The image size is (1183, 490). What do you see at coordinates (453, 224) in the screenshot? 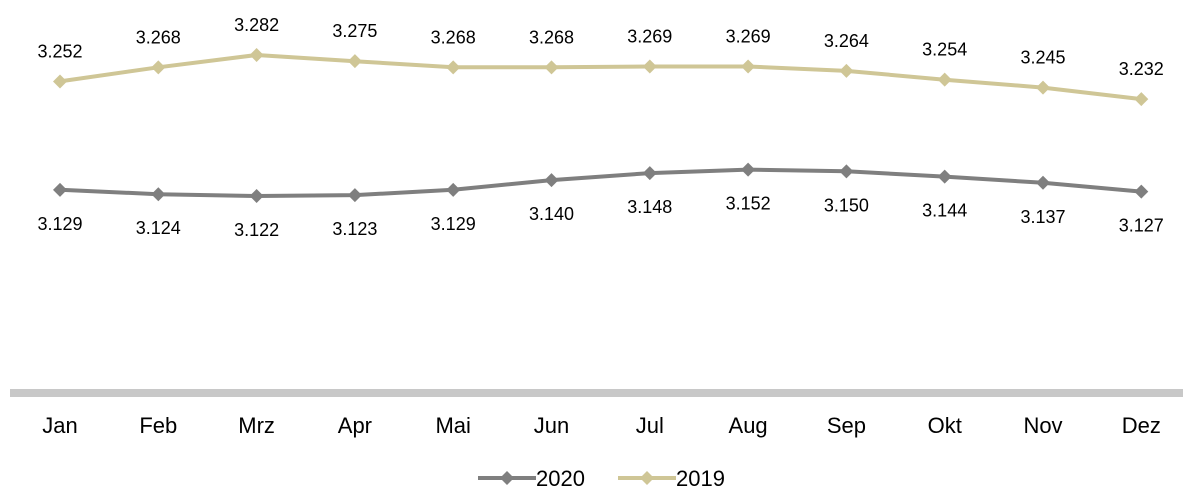
I see `data-label-2020-mai: 3.129` at bounding box center [453, 224].